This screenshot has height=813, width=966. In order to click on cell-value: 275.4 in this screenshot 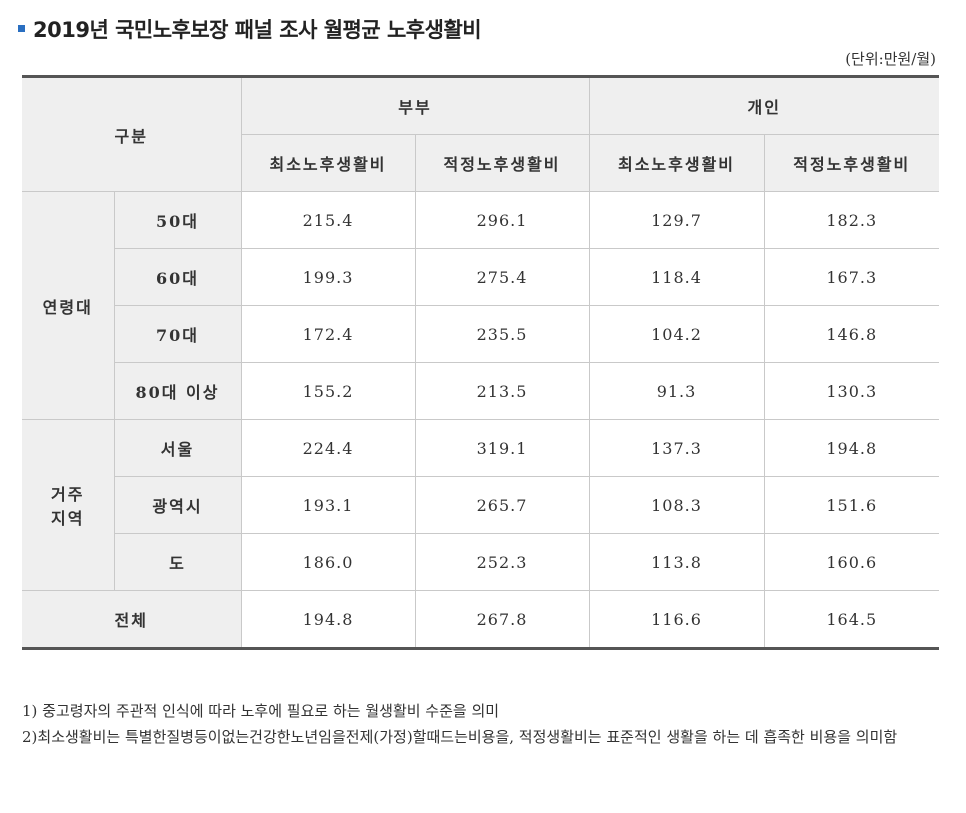, I will do `click(502, 277)`.